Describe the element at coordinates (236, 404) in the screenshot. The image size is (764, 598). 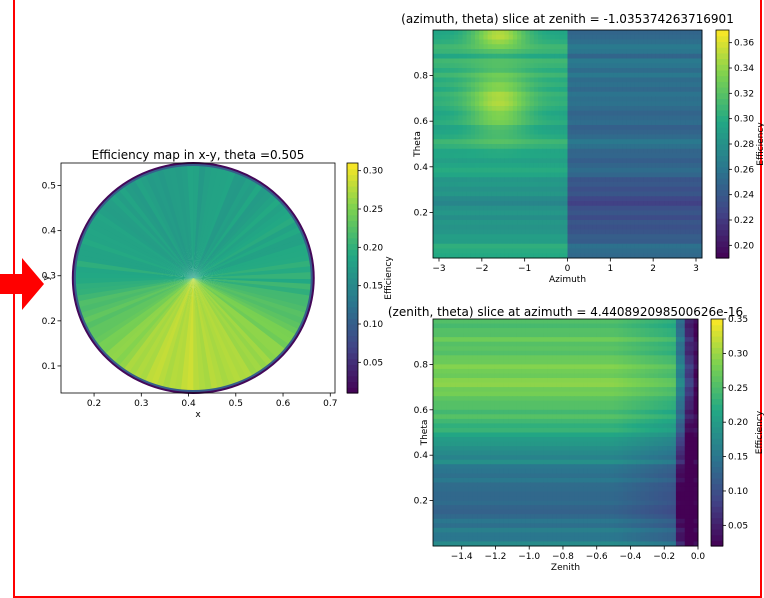
I see `x-tick-label: 0.5` at that location.